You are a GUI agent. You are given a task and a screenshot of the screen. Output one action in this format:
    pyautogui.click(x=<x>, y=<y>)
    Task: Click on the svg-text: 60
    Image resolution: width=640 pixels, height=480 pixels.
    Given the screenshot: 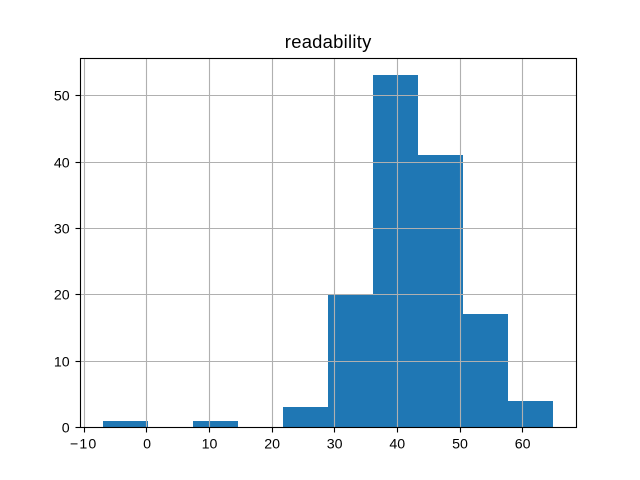 What is the action you would take?
    pyautogui.click(x=523, y=444)
    